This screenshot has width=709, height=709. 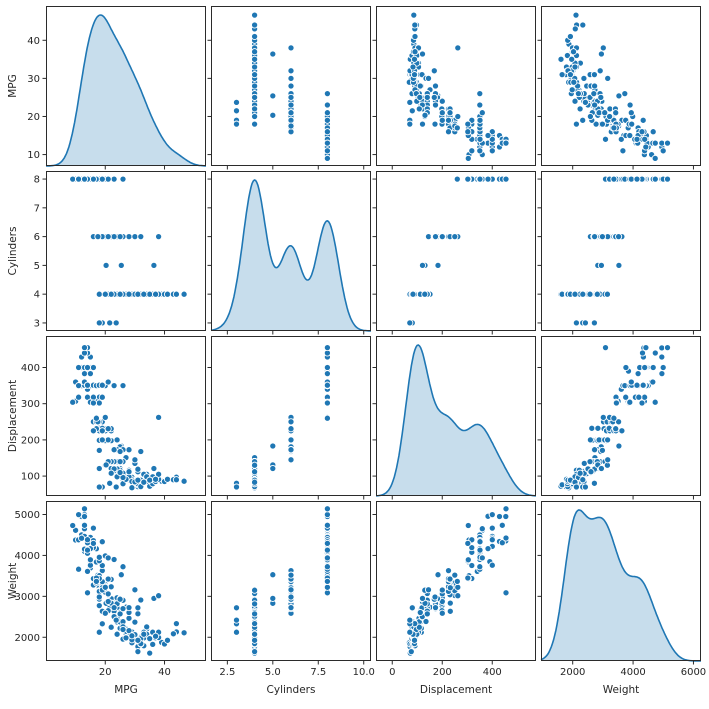 What do you see at coordinates (27, 638) in the screenshot?
I see `y-tick-label: 2000` at bounding box center [27, 638].